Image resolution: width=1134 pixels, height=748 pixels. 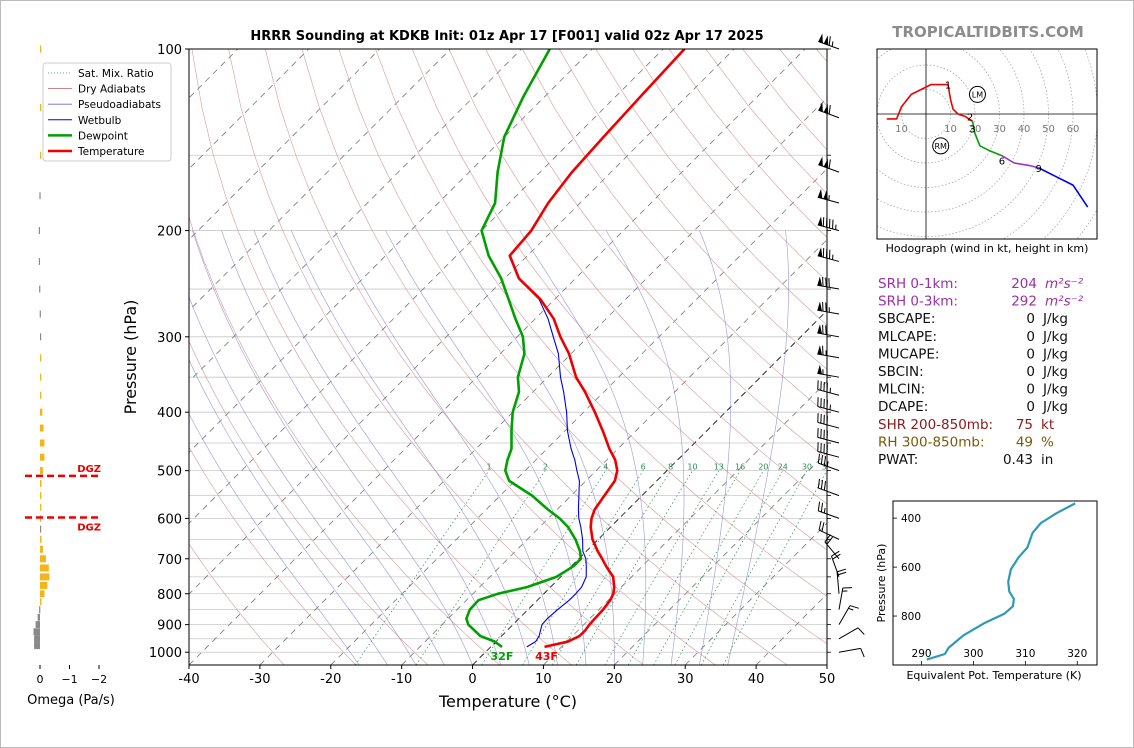 I want to click on omega-panel: DGZ DGZ 0 −1 −2 Omega (Pa/s), so click(x=70, y=376).